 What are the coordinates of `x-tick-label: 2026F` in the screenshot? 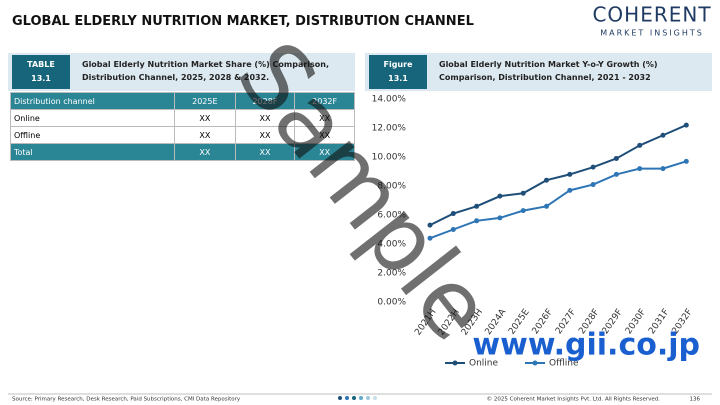 It's located at (543, 321).